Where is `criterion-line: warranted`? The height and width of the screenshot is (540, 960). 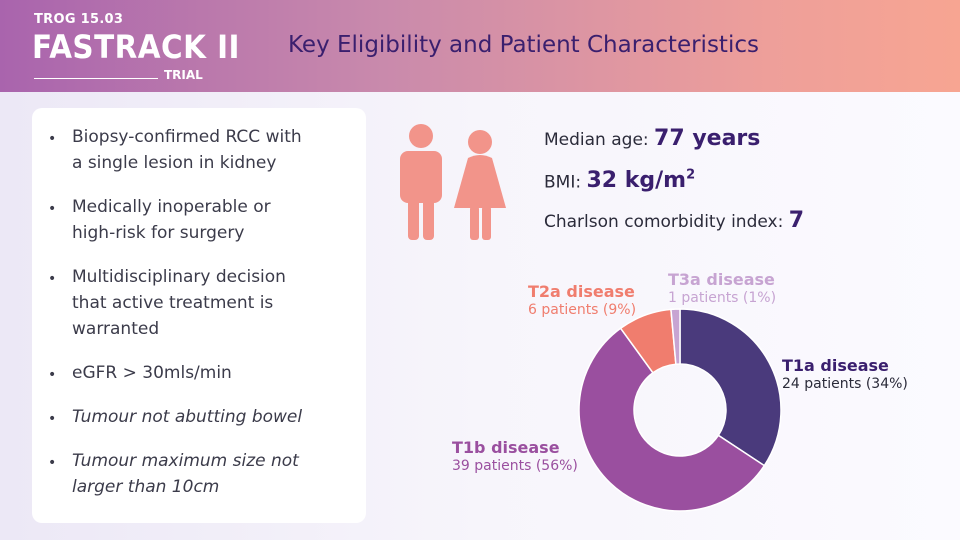
criterion-line: warranted is located at coordinates (116, 329).